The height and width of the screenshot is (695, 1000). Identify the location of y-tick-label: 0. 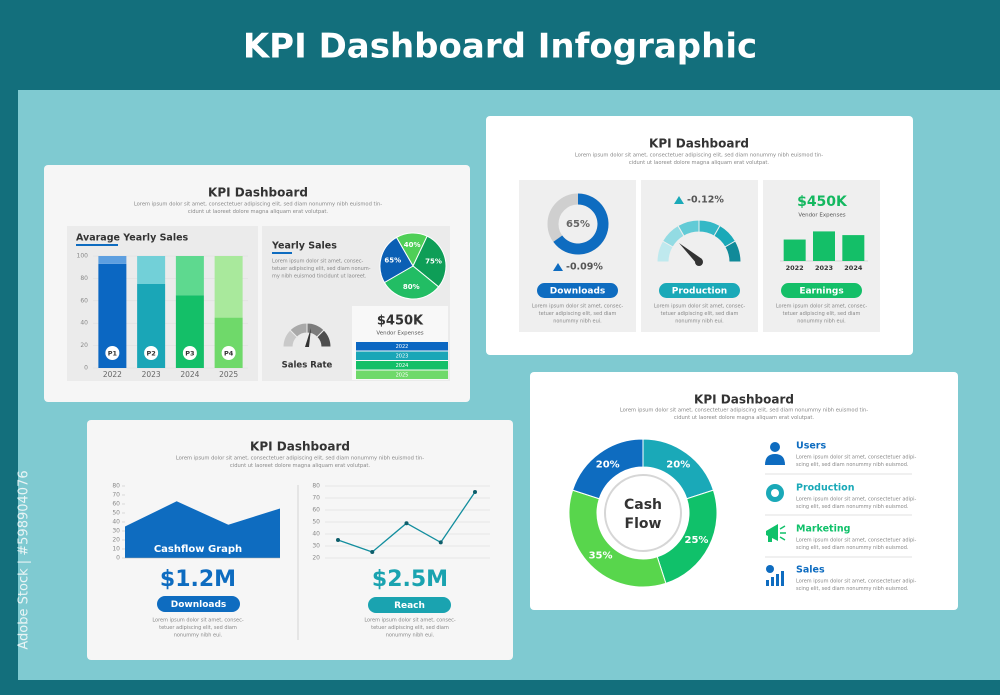
(86, 368).